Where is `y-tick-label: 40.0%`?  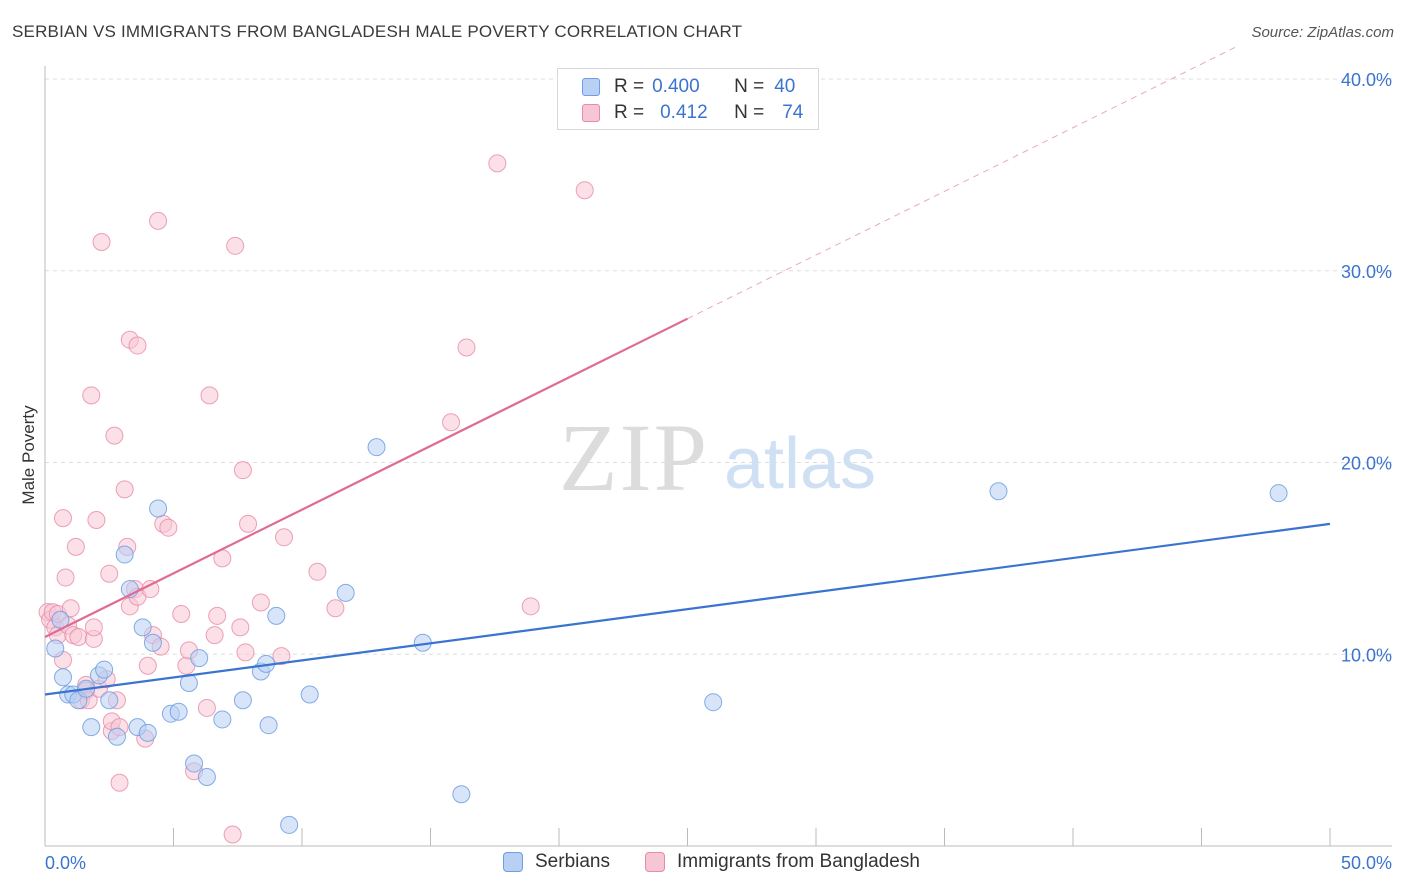 y-tick-label: 40.0% is located at coordinates (1366, 80).